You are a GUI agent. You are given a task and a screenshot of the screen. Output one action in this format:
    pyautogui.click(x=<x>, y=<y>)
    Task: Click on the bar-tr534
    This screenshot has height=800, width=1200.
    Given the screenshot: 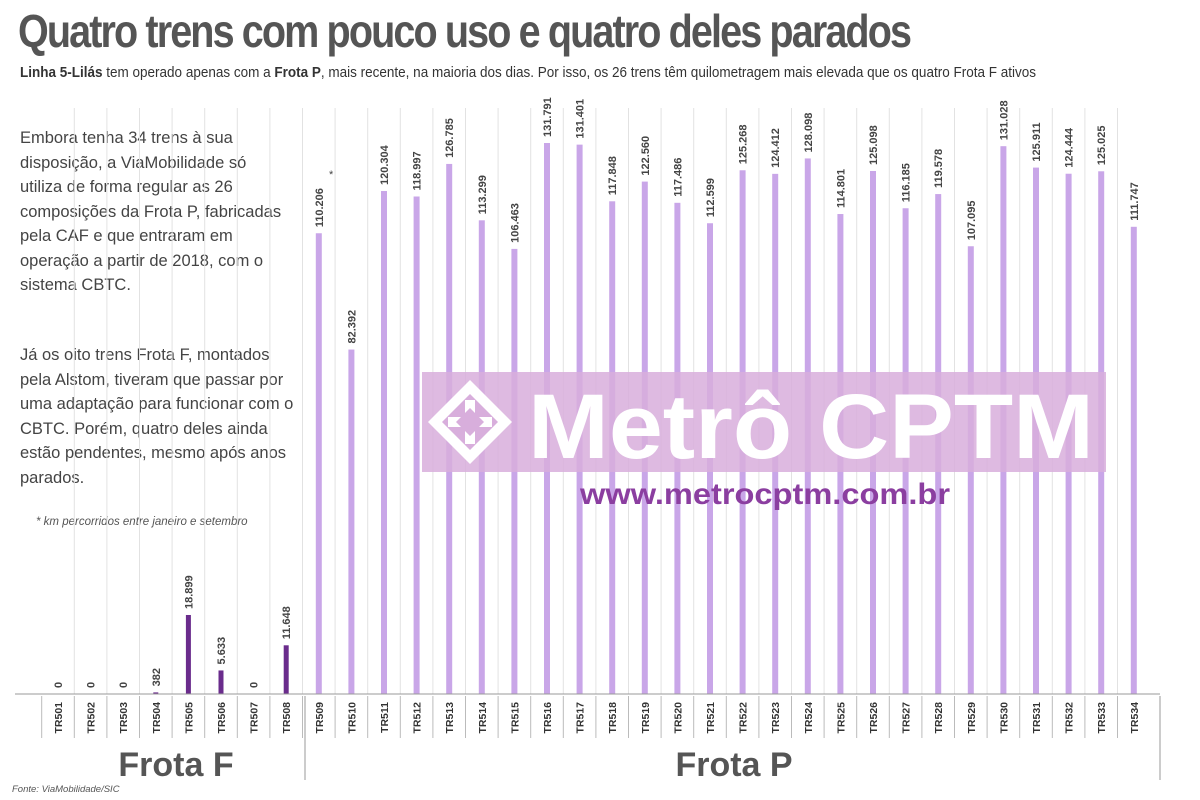 What is the action you would take?
    pyautogui.click(x=1133, y=460)
    